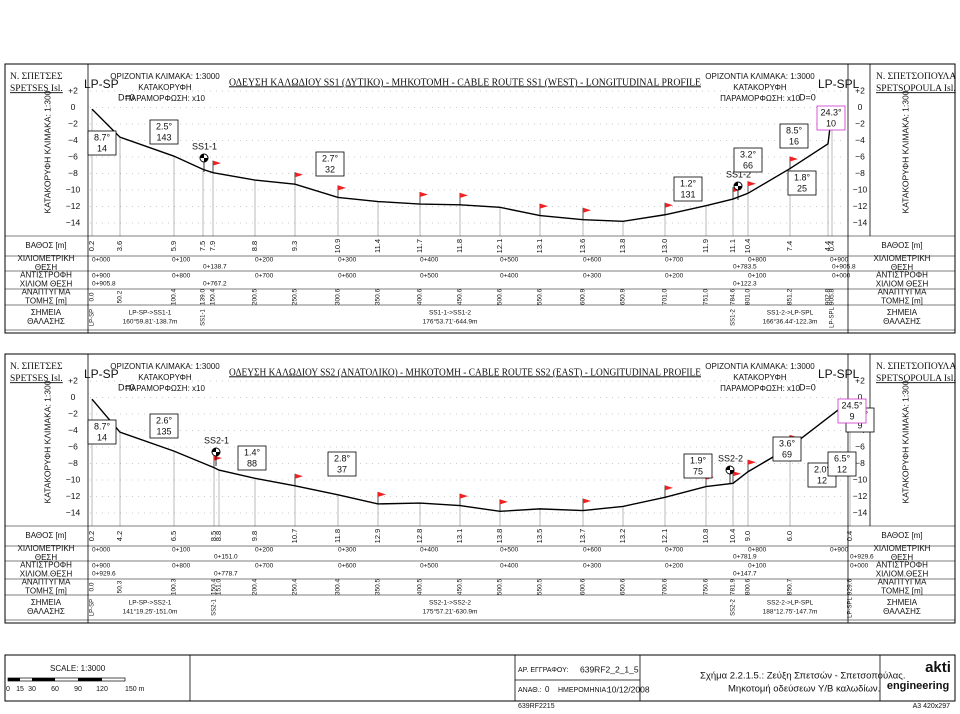 The width and height of the screenshot is (960, 714). What do you see at coordinates (101, 84) in the screenshot?
I see `endpoint-label: LP-SP` at bounding box center [101, 84].